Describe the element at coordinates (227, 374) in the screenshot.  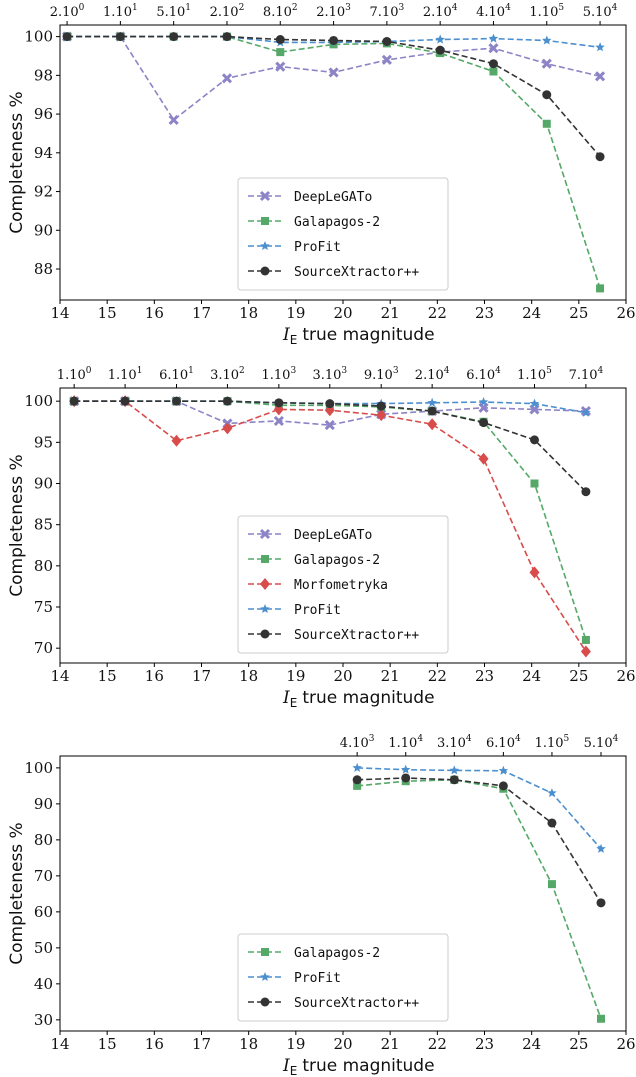
I see `top-tick-label: 3.102` at that location.